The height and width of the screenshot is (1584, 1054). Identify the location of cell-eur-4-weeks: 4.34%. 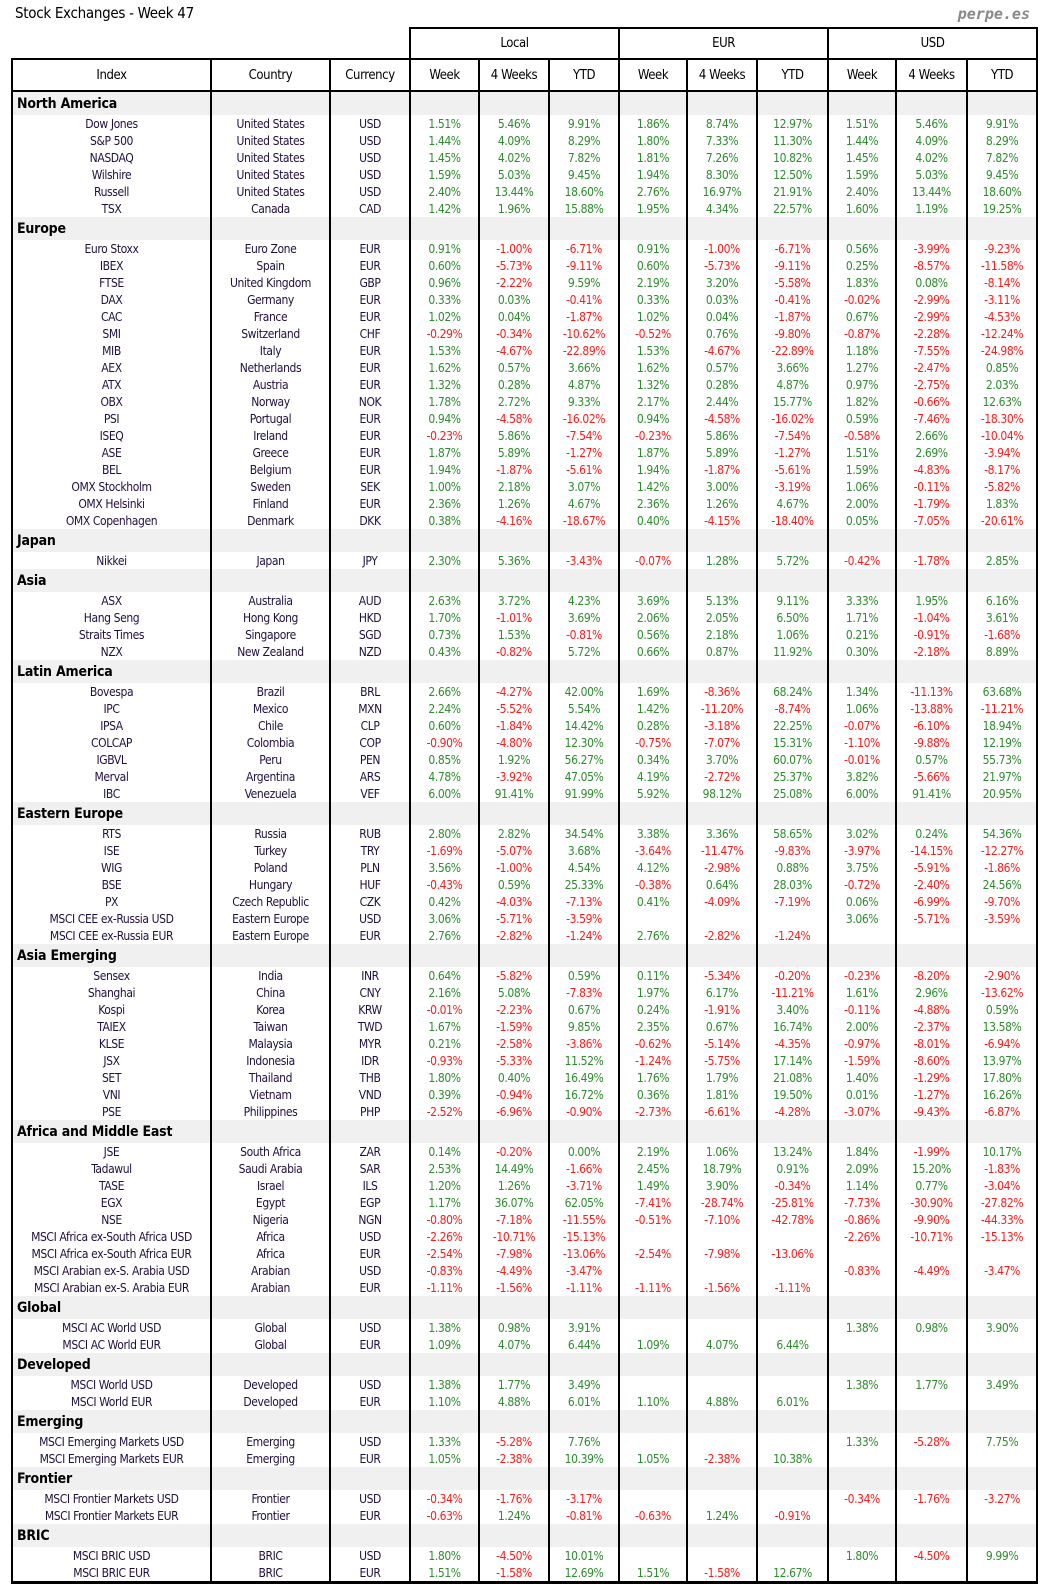
(722, 208).